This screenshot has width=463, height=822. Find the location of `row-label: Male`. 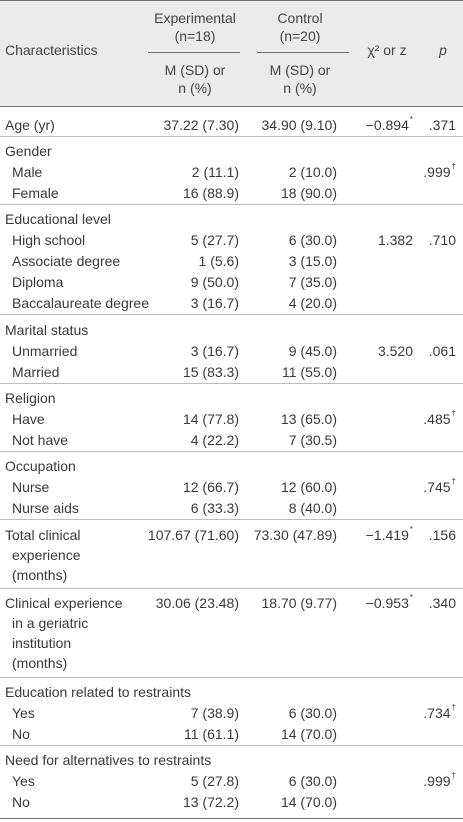

row-label: Male is located at coordinates (27, 172).